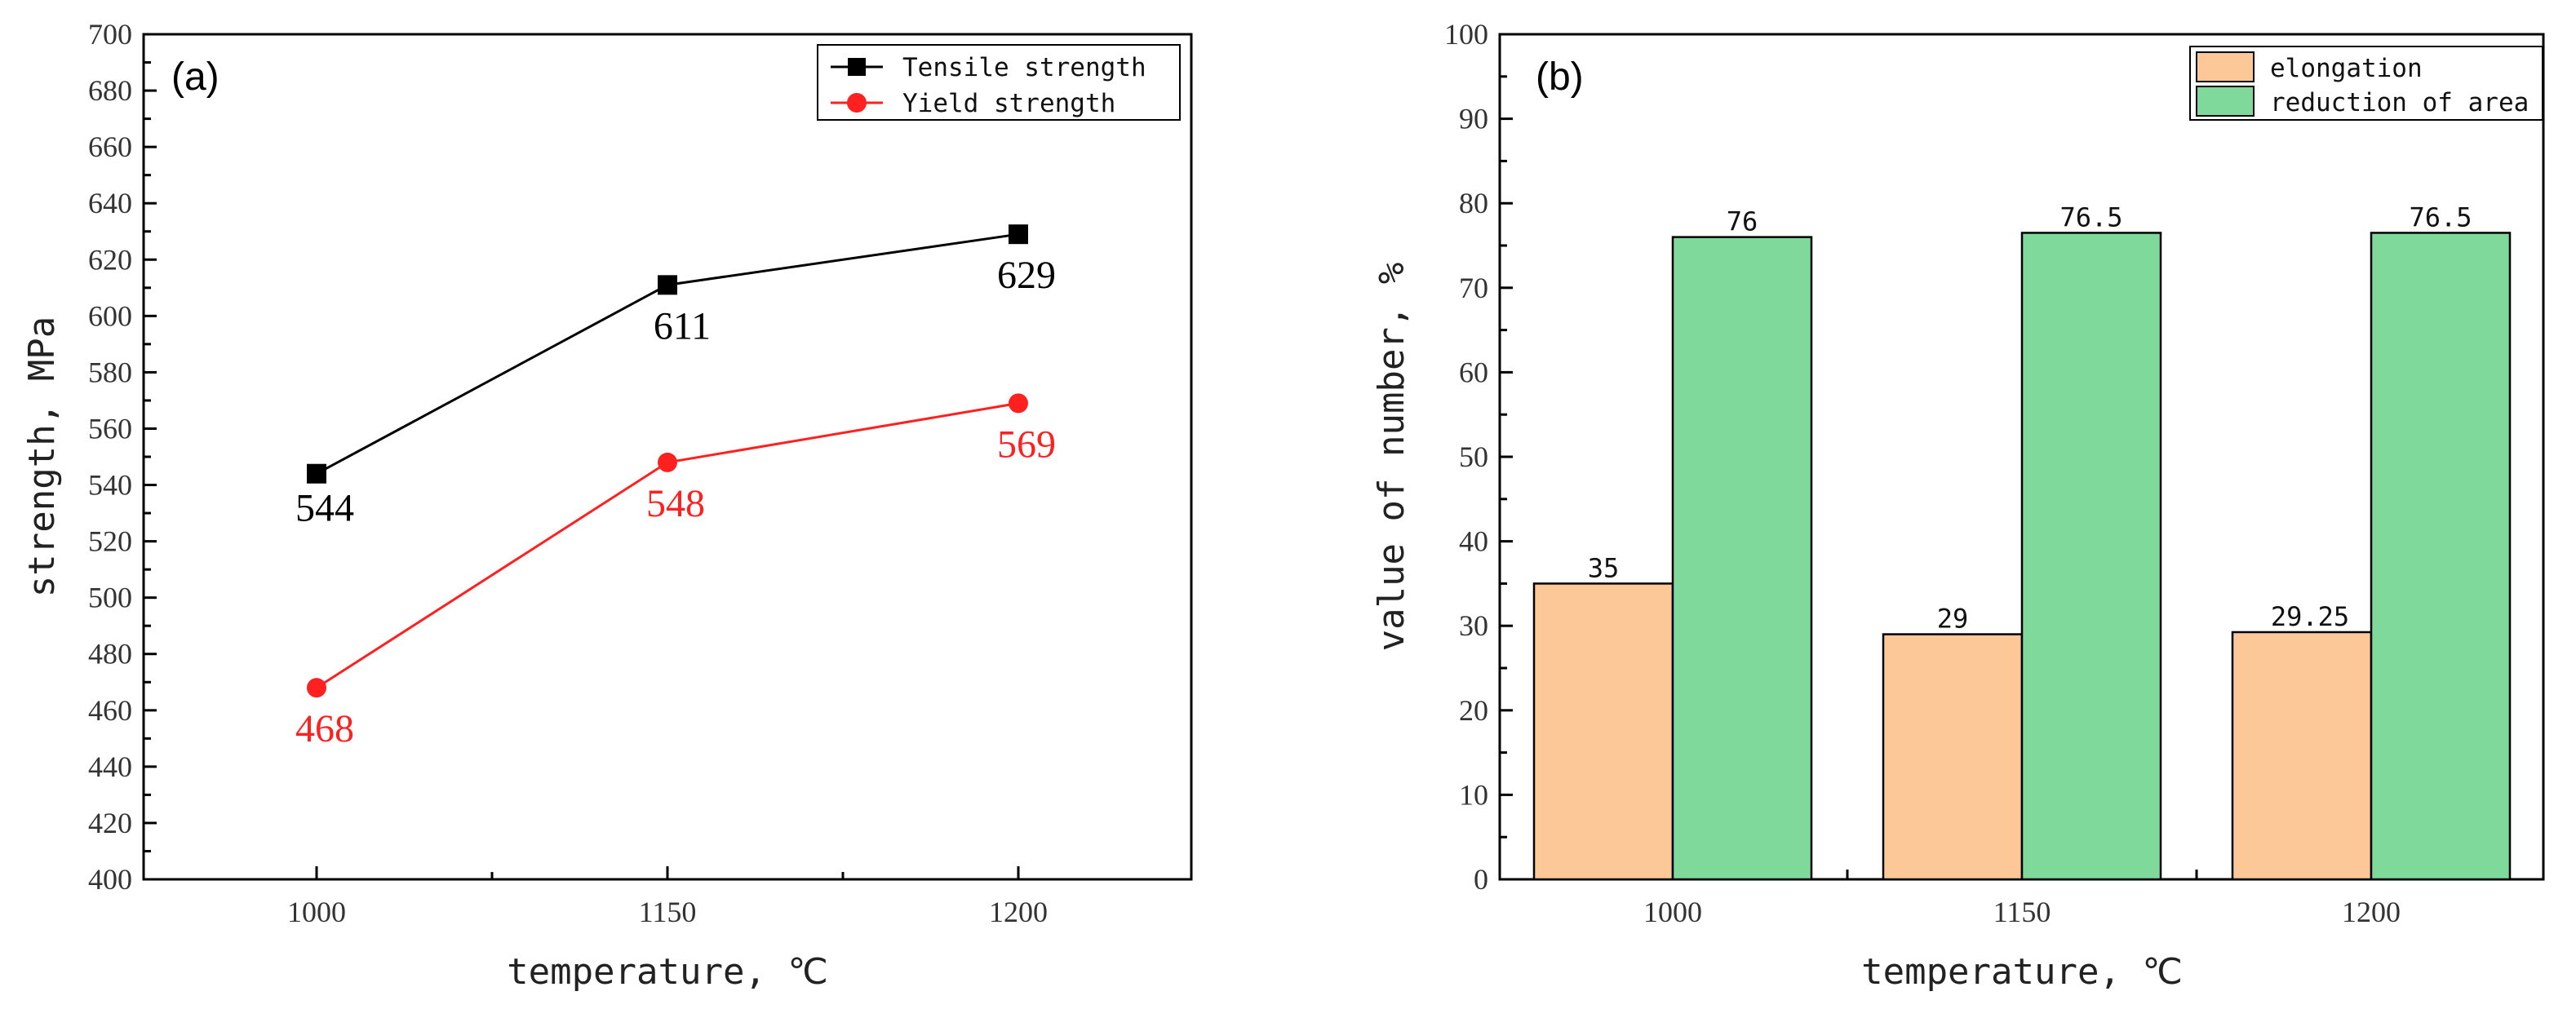 This screenshot has height=1018, width=2576. Describe the element at coordinates (667, 545) in the screenshot. I see `series-line-yield-strength` at that location.